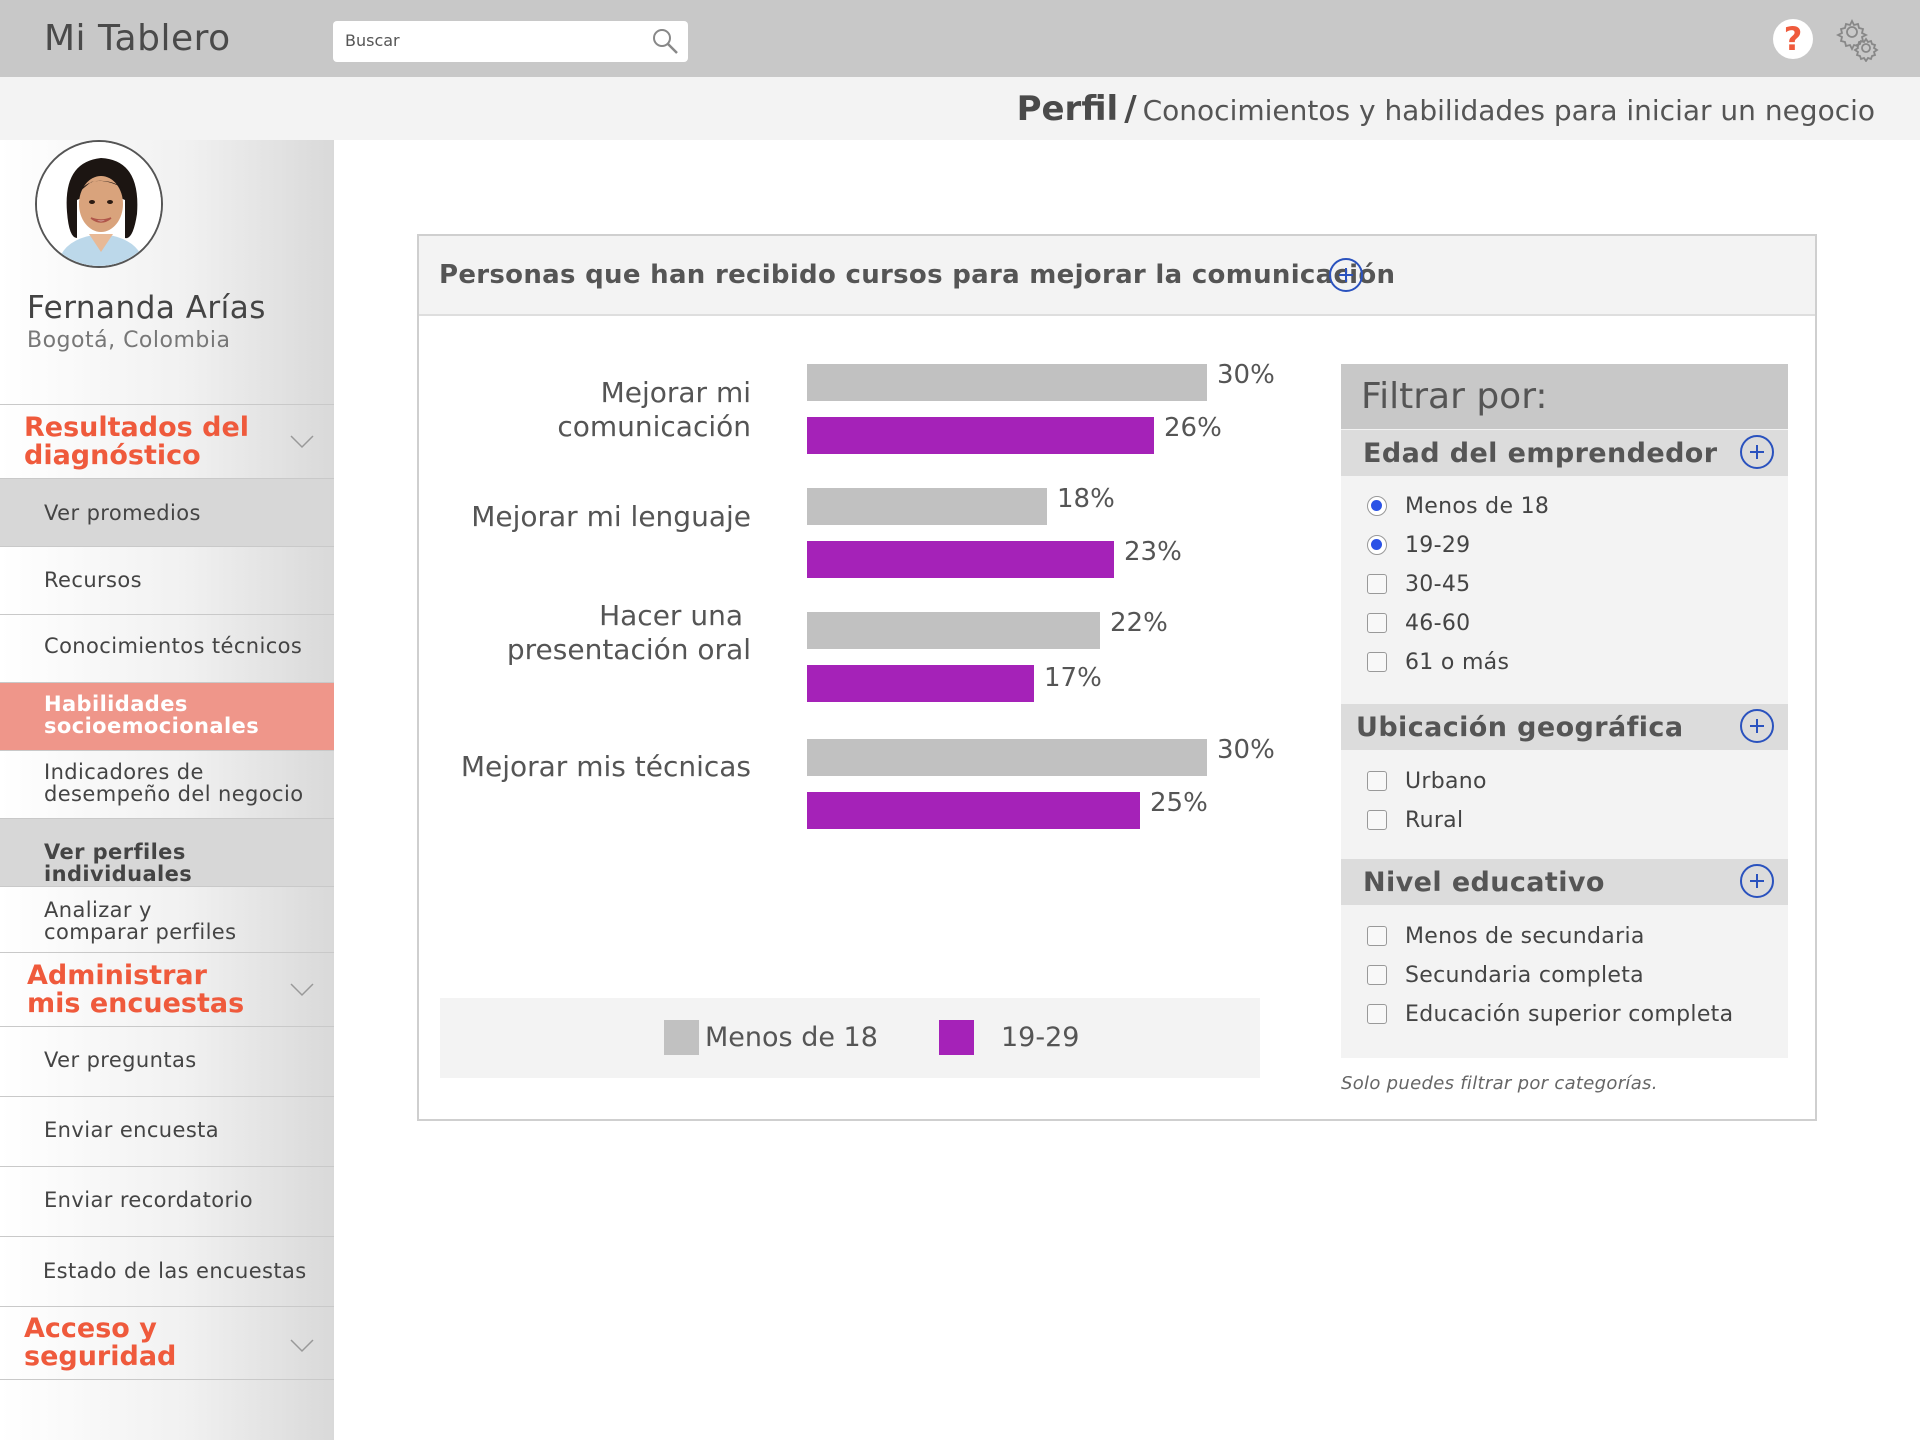  I want to click on option-label: 61 o más, so click(1457, 662).